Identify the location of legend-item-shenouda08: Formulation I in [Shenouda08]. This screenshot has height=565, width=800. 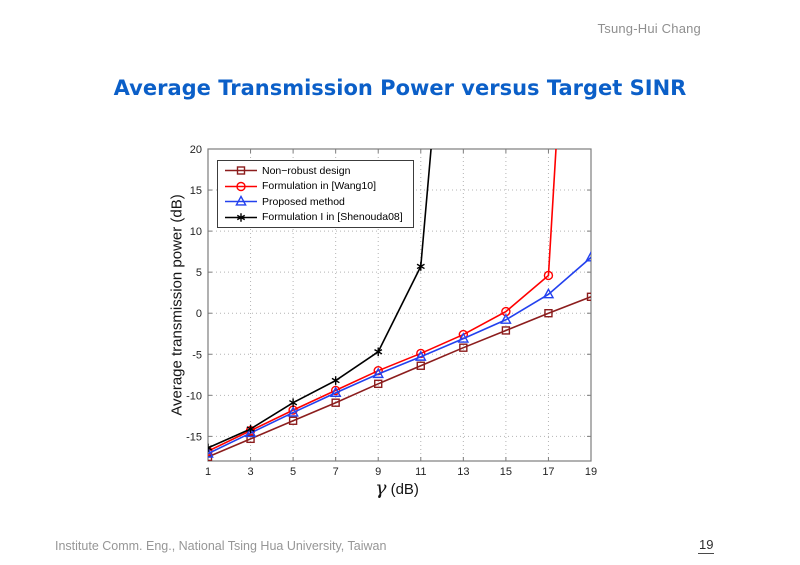
(318, 217).